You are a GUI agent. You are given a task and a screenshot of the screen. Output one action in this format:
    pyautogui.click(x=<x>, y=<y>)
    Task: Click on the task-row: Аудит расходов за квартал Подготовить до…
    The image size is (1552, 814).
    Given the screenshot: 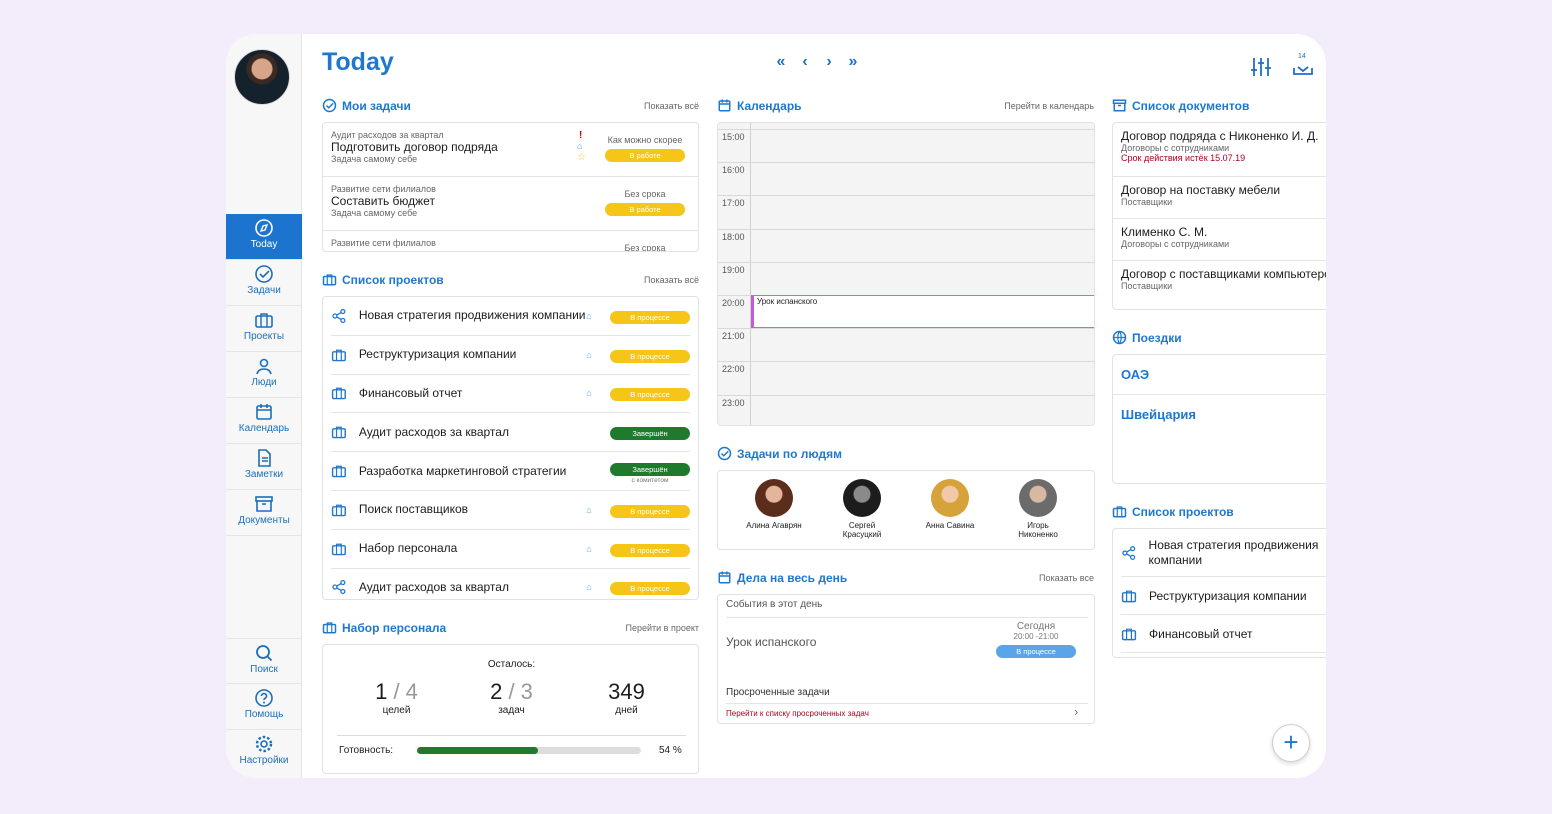 What is the action you would take?
    pyautogui.click(x=510, y=150)
    